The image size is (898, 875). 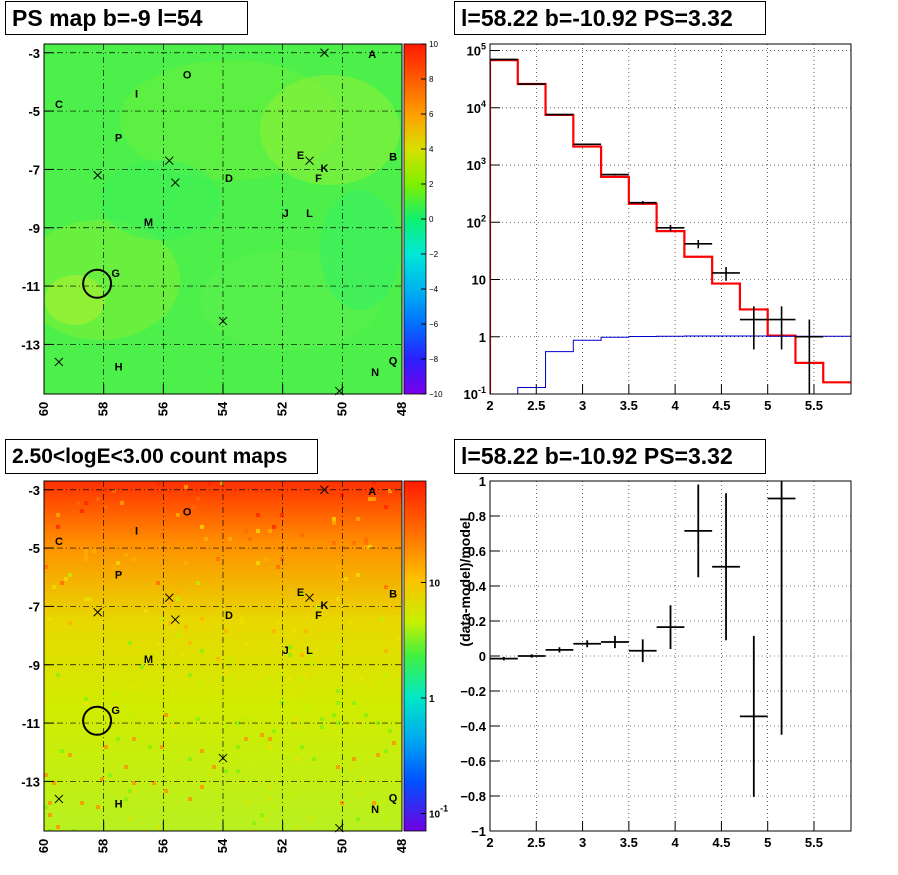 What do you see at coordinates (30, 781) in the screenshot?
I see `y-tick-label: -13` at bounding box center [30, 781].